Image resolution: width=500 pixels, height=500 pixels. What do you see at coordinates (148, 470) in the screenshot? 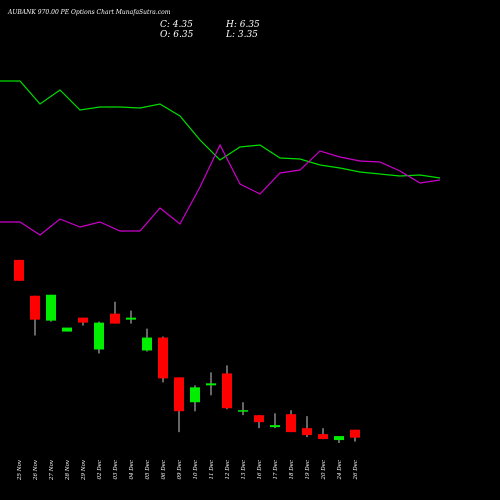
I see `x-tick-label: 05 Dec` at bounding box center [148, 470].